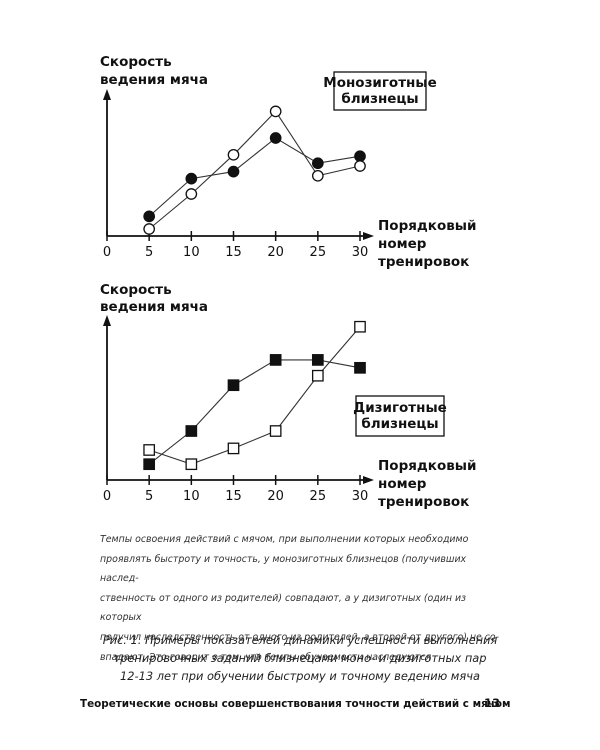 This screenshot has height=750, width=600. What do you see at coordinates (379, 83) in the screenshot?
I see `legend-line-1: Монозиготные` at bounding box center [379, 83].